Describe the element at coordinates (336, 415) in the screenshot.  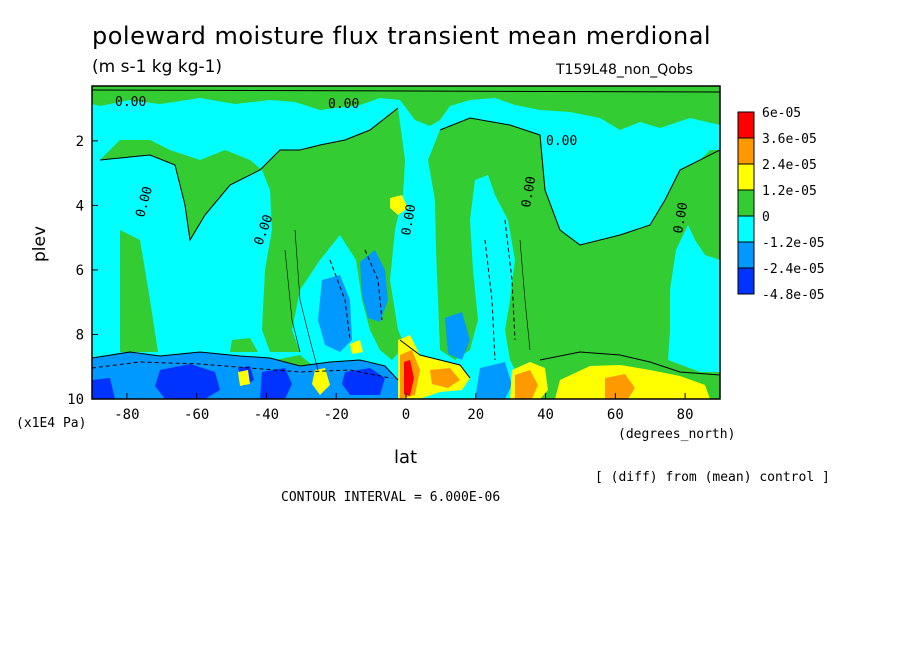
I see `x-tick-label: -20` at that location.